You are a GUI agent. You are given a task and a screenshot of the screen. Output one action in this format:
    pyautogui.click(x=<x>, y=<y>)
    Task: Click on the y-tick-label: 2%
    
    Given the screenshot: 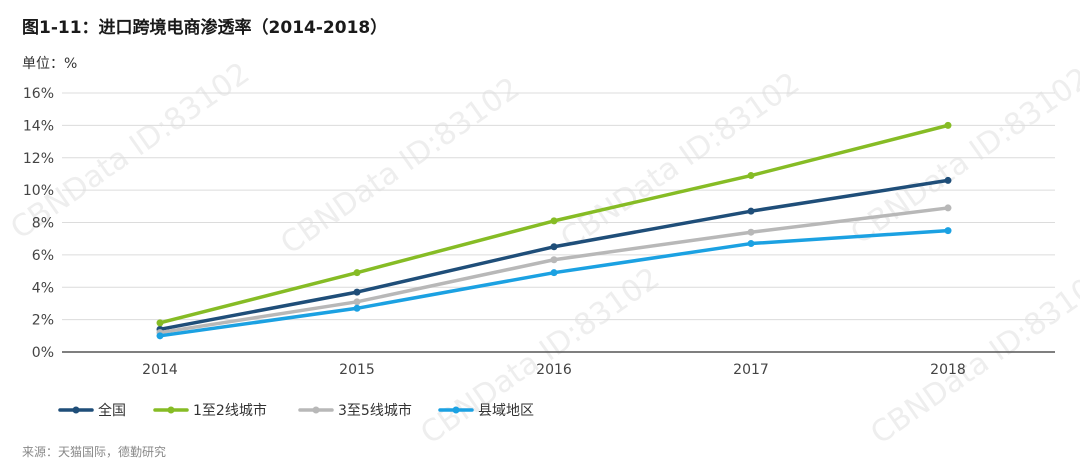 What is the action you would take?
    pyautogui.click(x=43, y=321)
    